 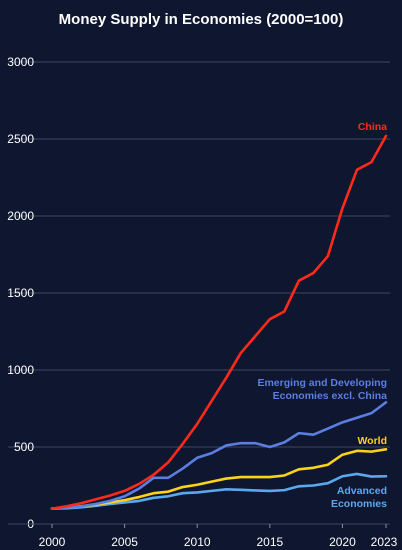 I want to click on y-tick-label: 2000, so click(x=20, y=216).